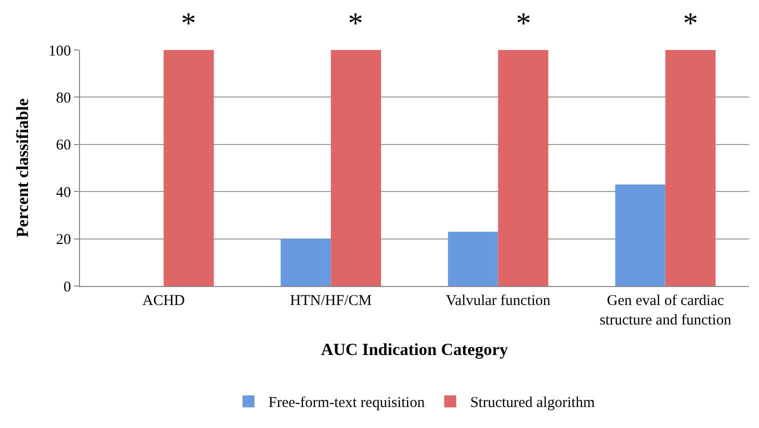  What do you see at coordinates (347, 403) in the screenshot?
I see `legend-label: Free-form-text requisition` at bounding box center [347, 403].